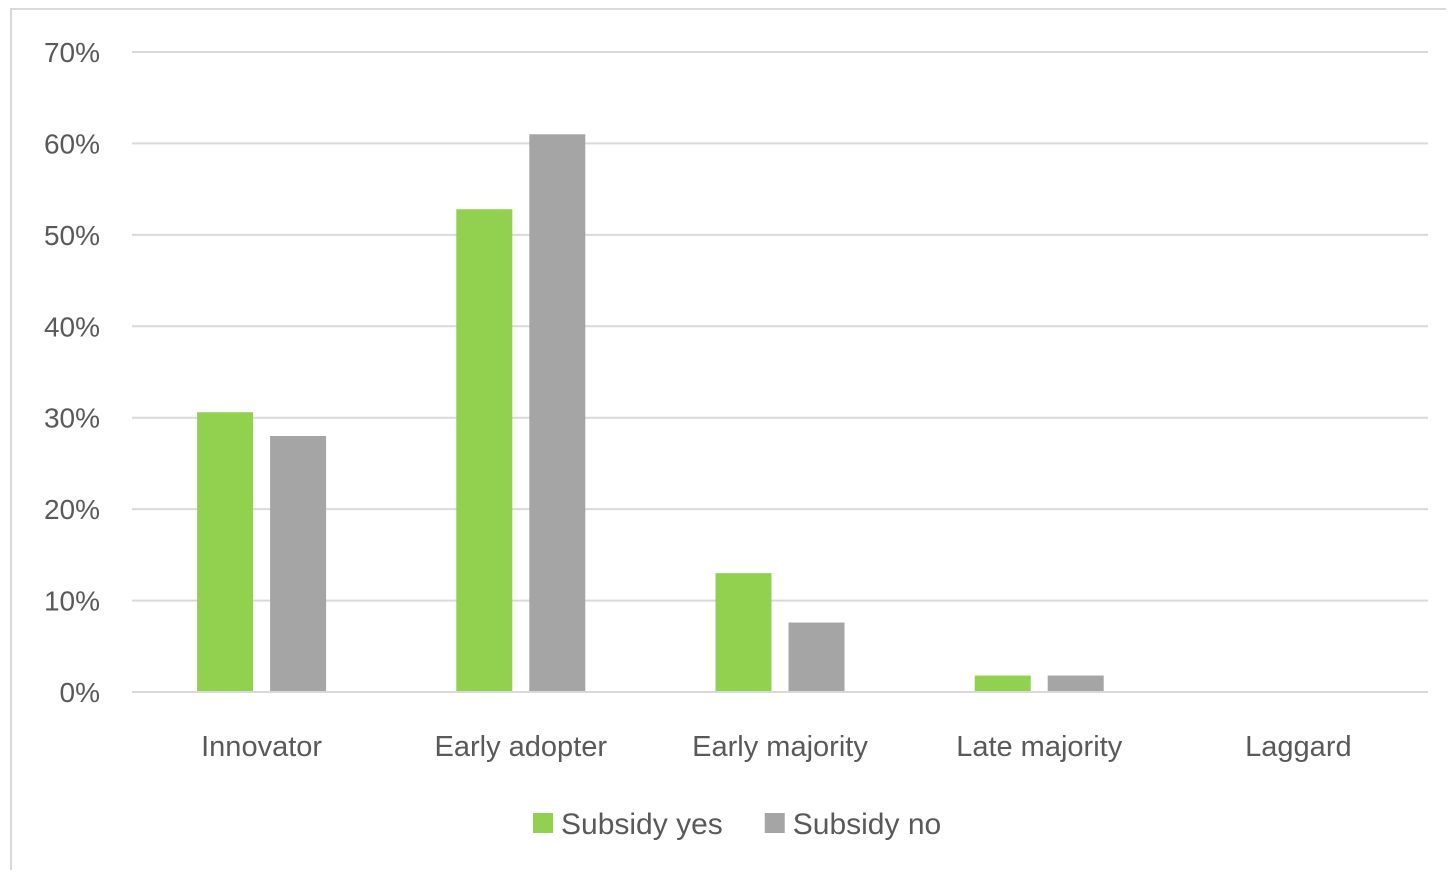 The width and height of the screenshot is (1448, 874). I want to click on legend-label: Subsidy yes, so click(642, 824).